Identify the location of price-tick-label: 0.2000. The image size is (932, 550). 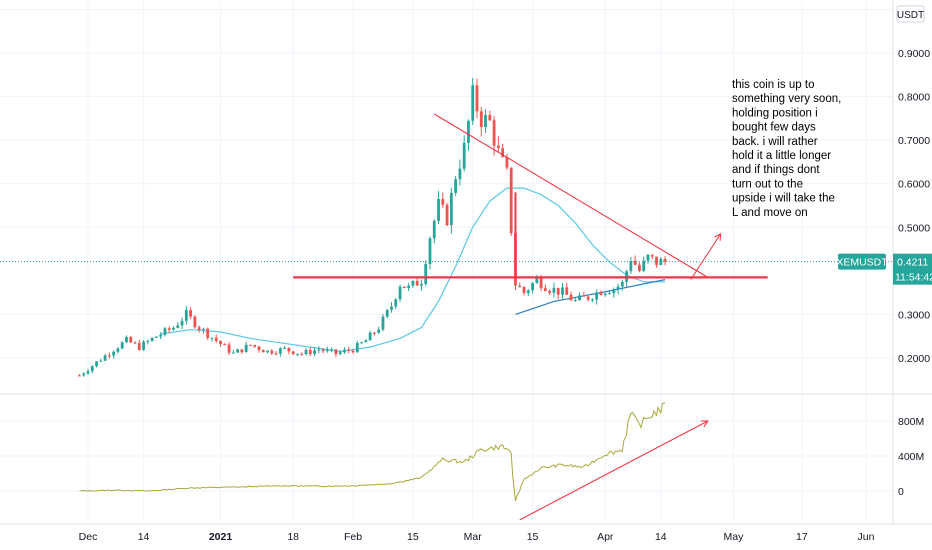
(914, 359).